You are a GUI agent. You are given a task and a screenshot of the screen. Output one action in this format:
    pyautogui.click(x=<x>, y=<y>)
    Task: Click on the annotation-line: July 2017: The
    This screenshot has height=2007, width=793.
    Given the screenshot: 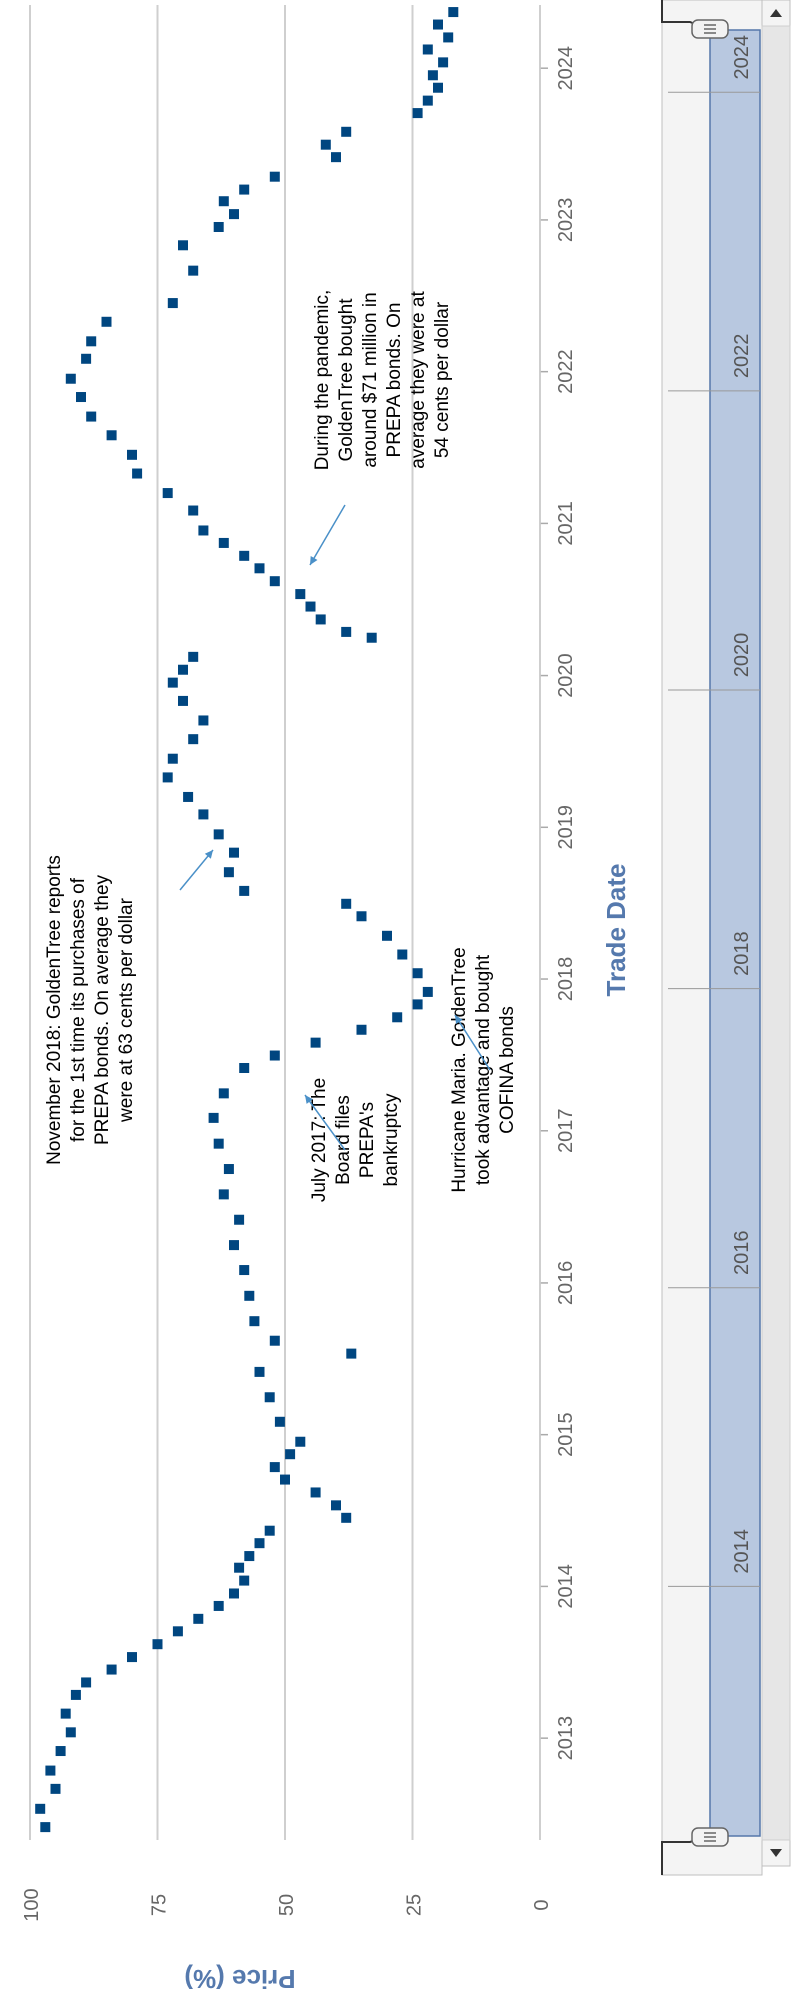 What is the action you would take?
    pyautogui.click(x=319, y=1140)
    